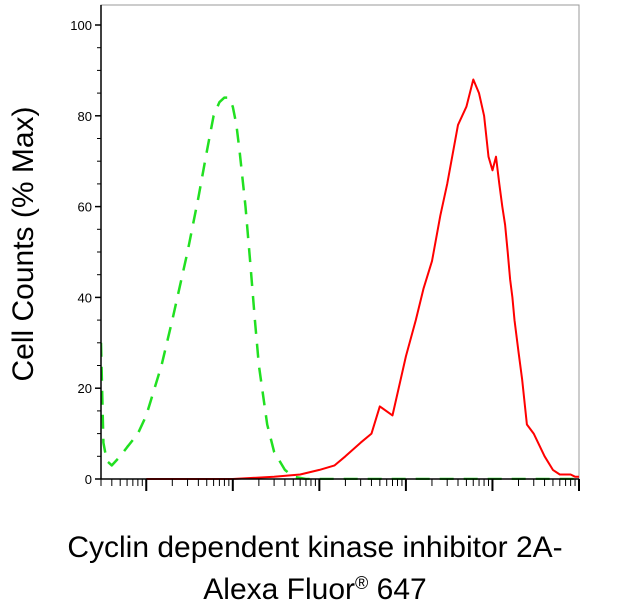 The height and width of the screenshot is (614, 627). What do you see at coordinates (361, 583) in the screenshot?
I see `x-axis-label-sup: ®` at bounding box center [361, 583].